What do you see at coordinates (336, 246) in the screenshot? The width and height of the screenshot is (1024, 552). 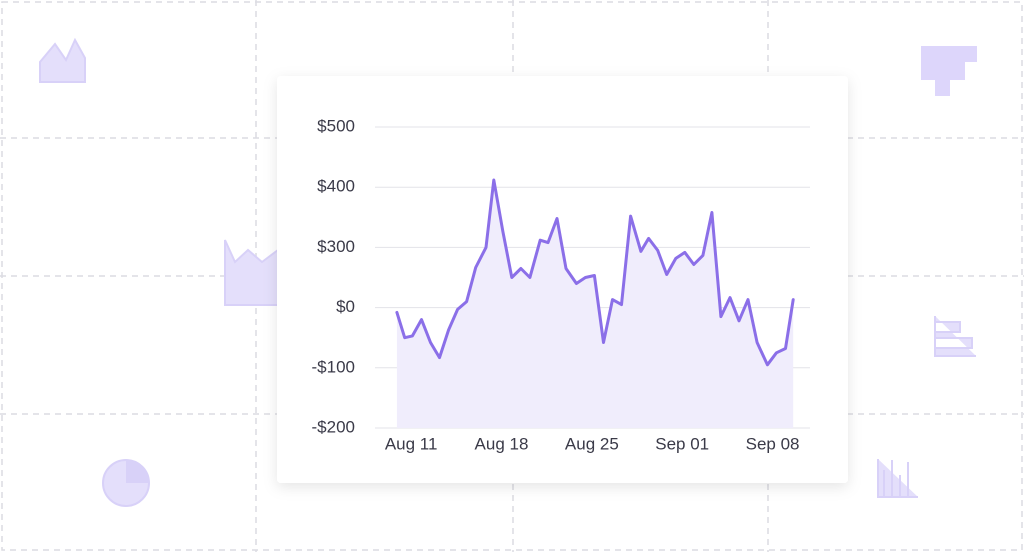 I see `y-tick-label: $300` at bounding box center [336, 246].